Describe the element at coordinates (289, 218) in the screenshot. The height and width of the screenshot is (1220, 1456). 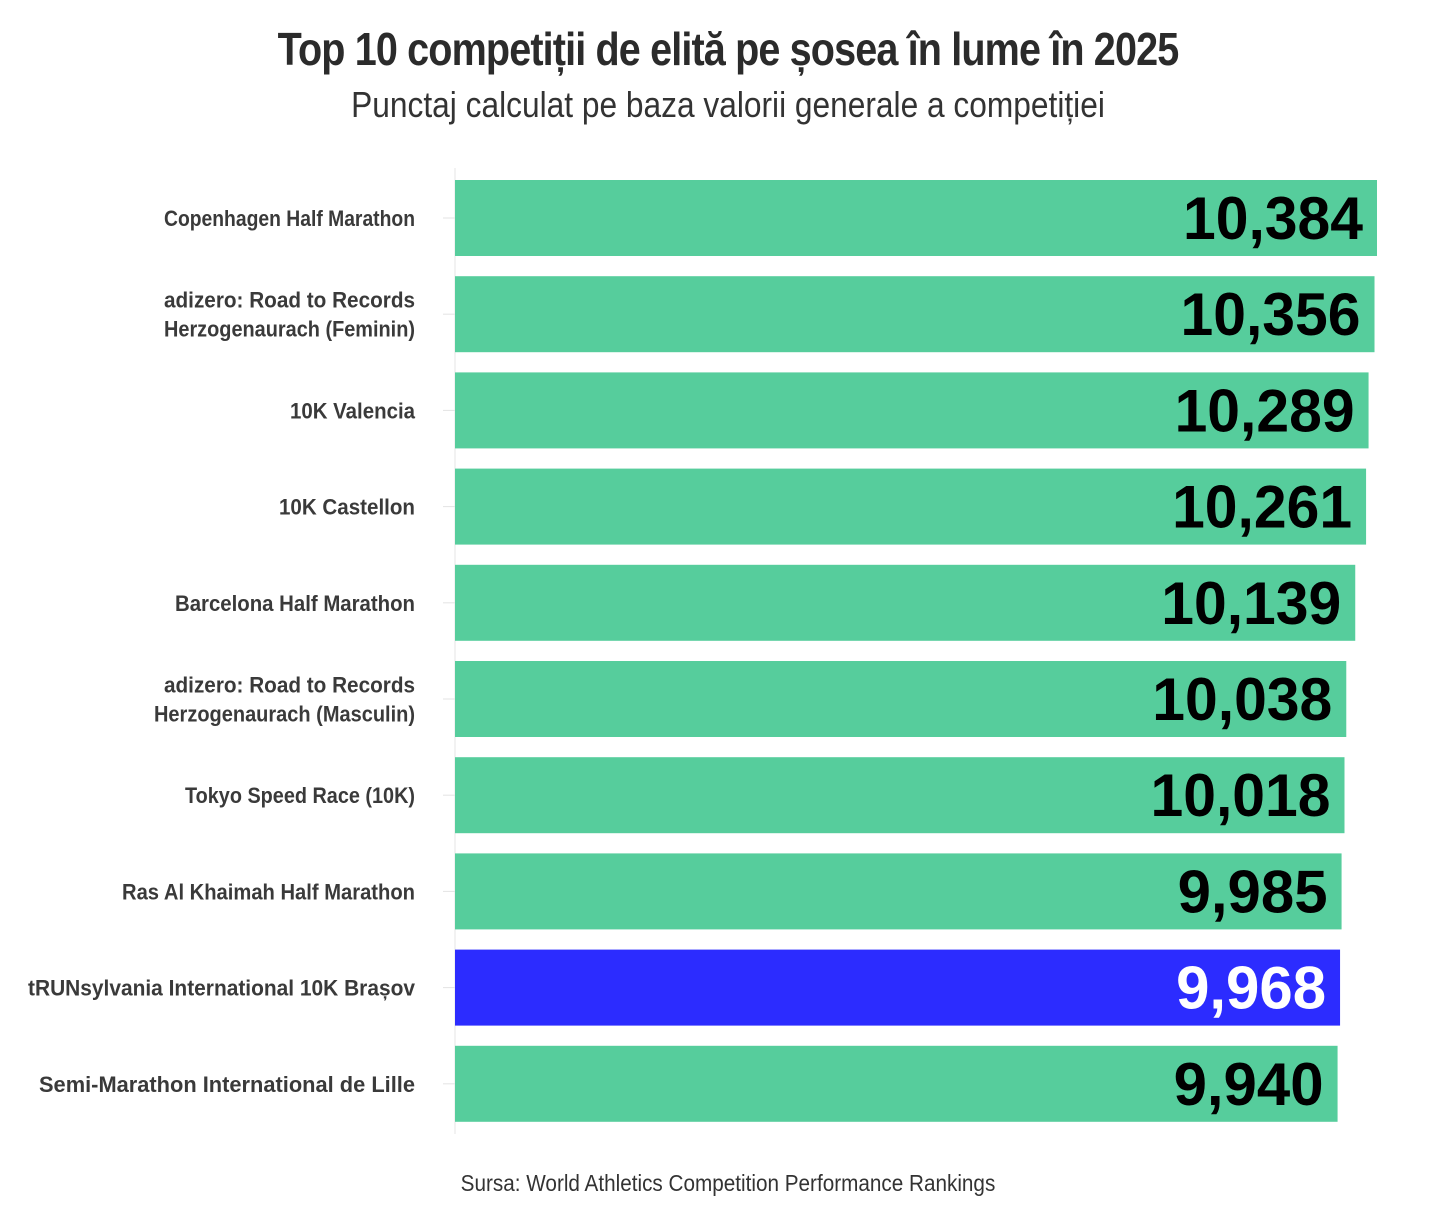
I see `category-label: Copenhagen Half Marathon` at that location.